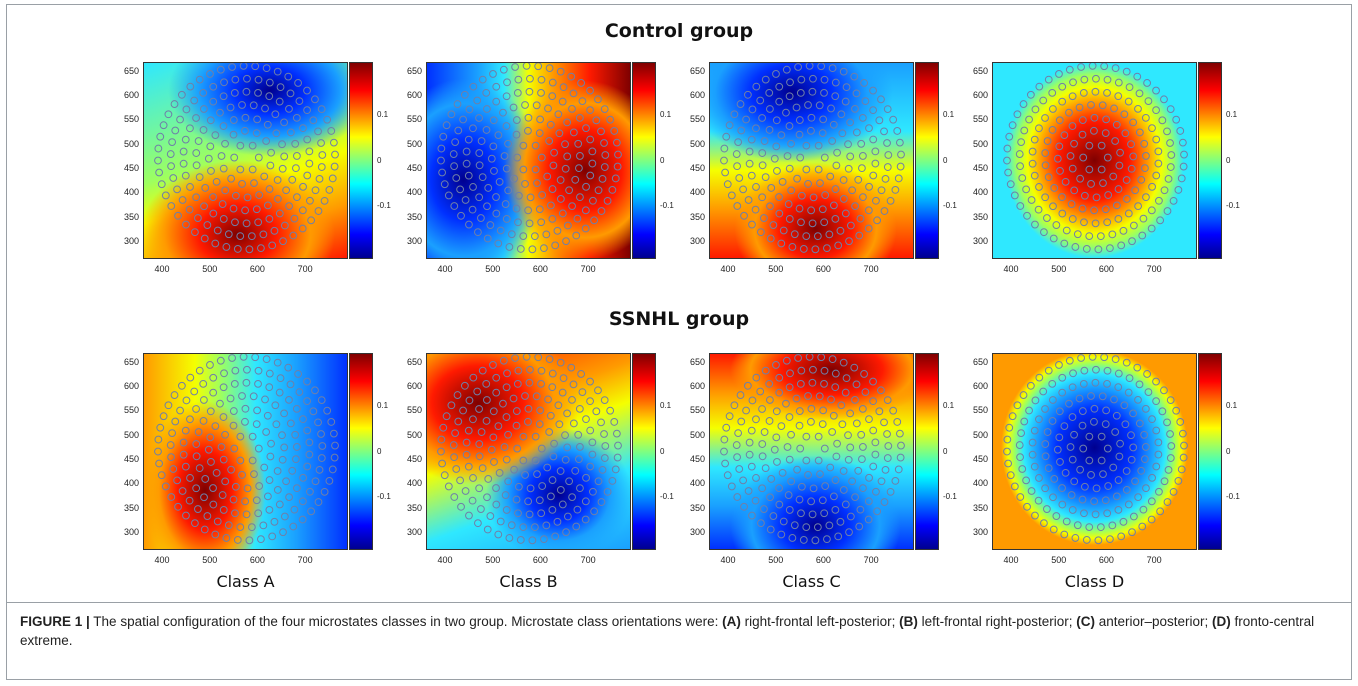 The width and height of the screenshot is (1358, 686). What do you see at coordinates (667, 631) in the screenshot?
I see `caption-text-d: fronto-central extreme.` at bounding box center [667, 631].